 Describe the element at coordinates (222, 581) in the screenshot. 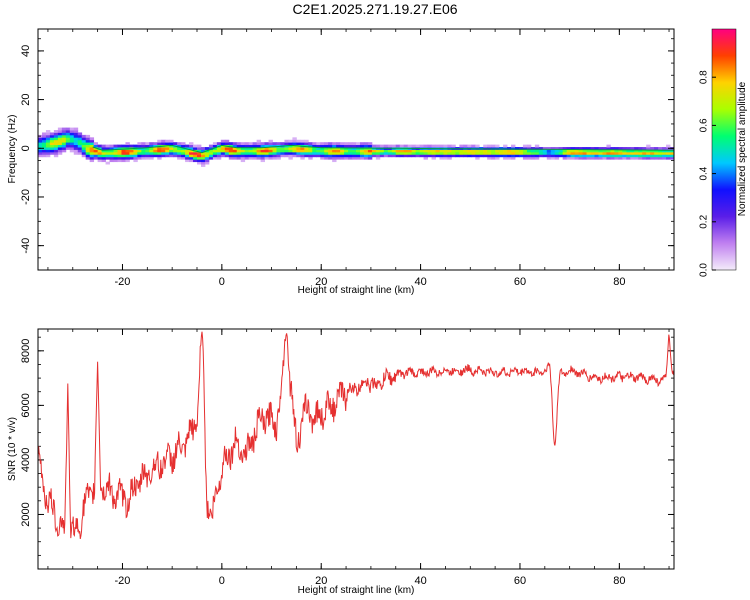

I see `x-tick-label: 0` at that location.